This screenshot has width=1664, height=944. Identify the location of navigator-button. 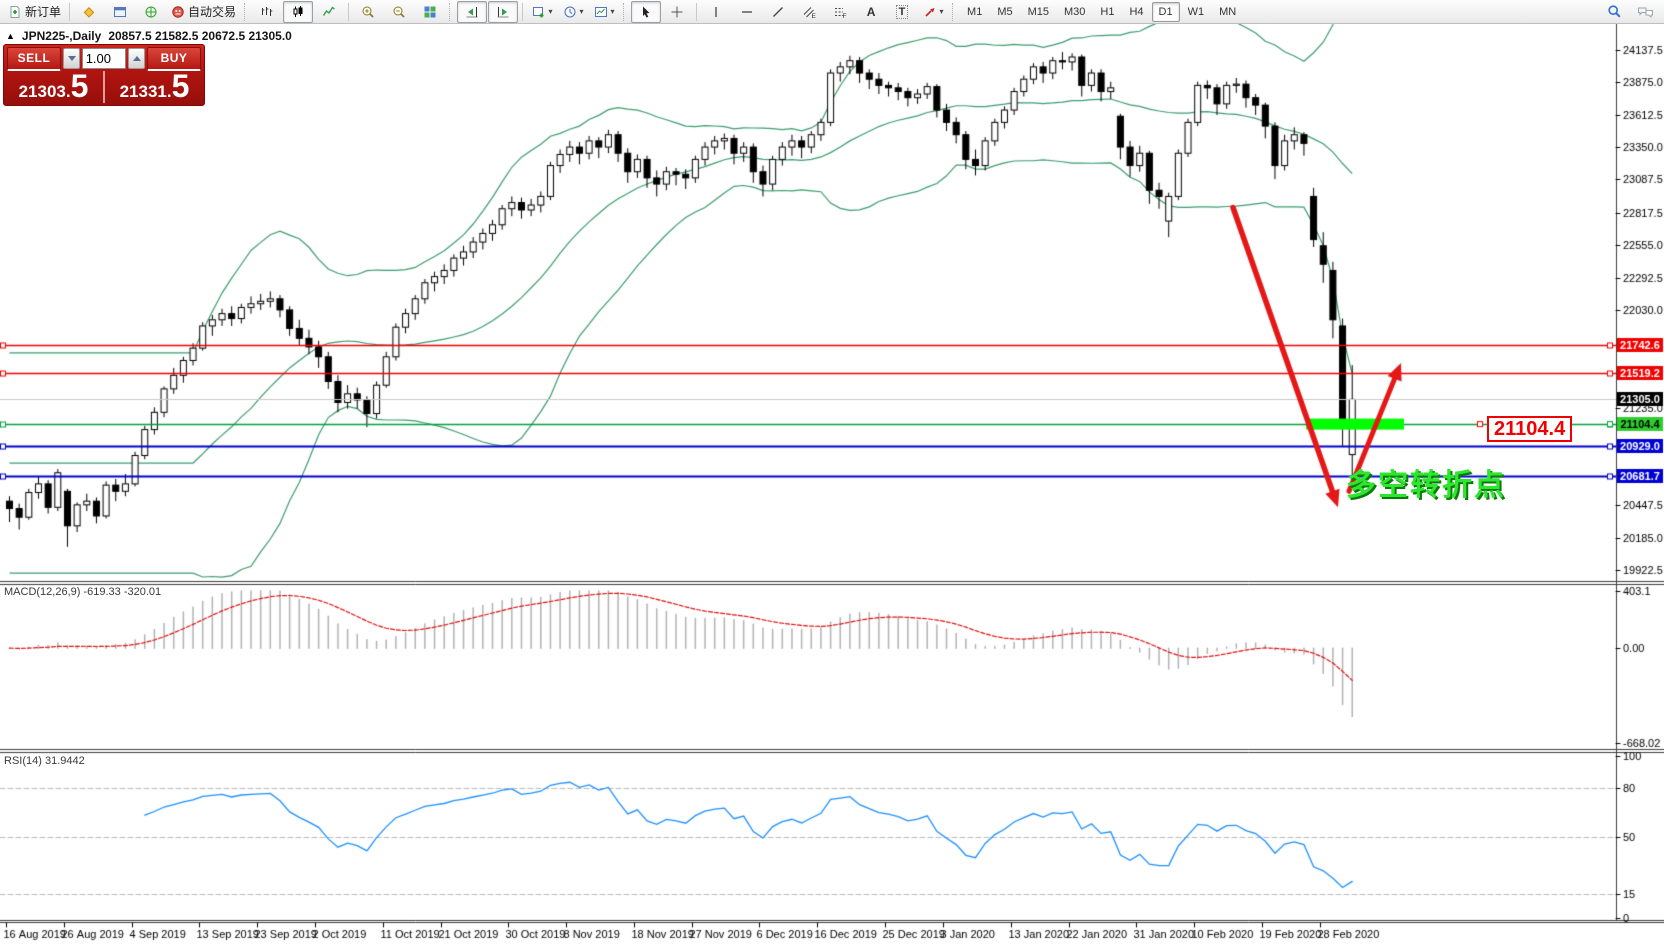
(151, 12).